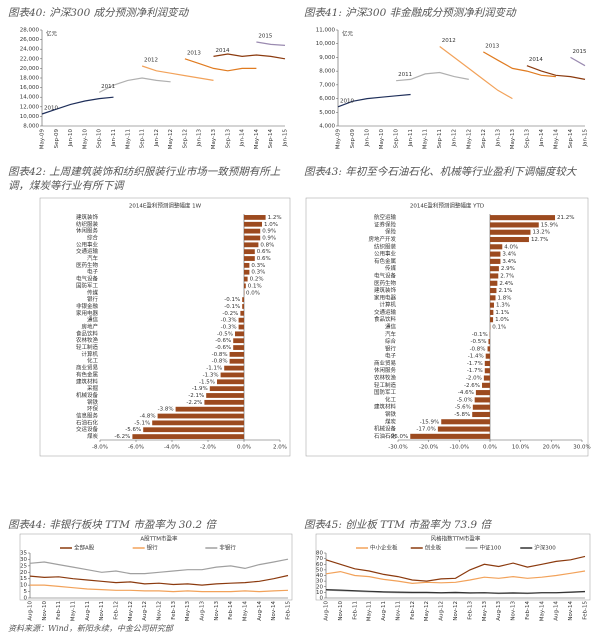 The height and width of the screenshot is (638, 595). What do you see at coordinates (93, 402) in the screenshot?
I see `category-label: 钢铁` at bounding box center [93, 402].